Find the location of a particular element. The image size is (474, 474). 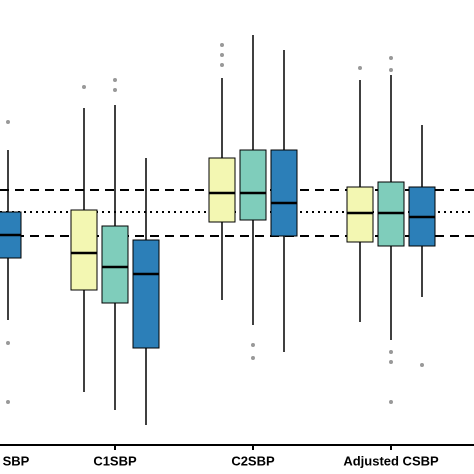

x-tick-label: C1SBP is located at coordinates (115, 460).